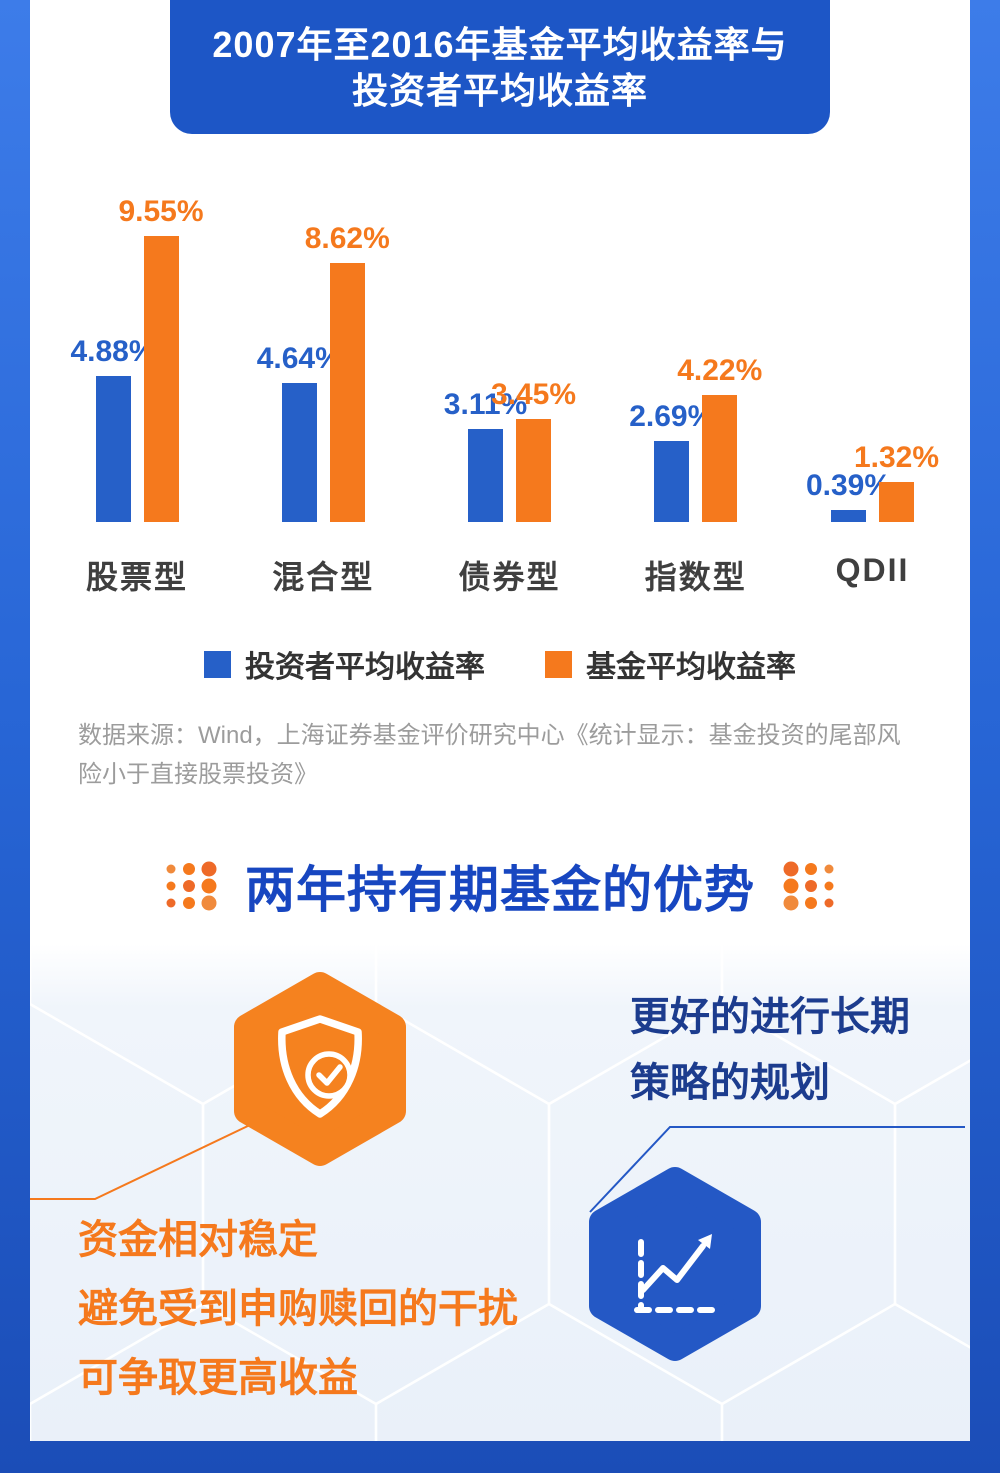 The width and height of the screenshot is (1000, 1473). What do you see at coordinates (500, 67) in the screenshot?
I see `chart-title-banner: 2007年至2016年基金平均收益率与 投资者平均收益率` at bounding box center [500, 67].